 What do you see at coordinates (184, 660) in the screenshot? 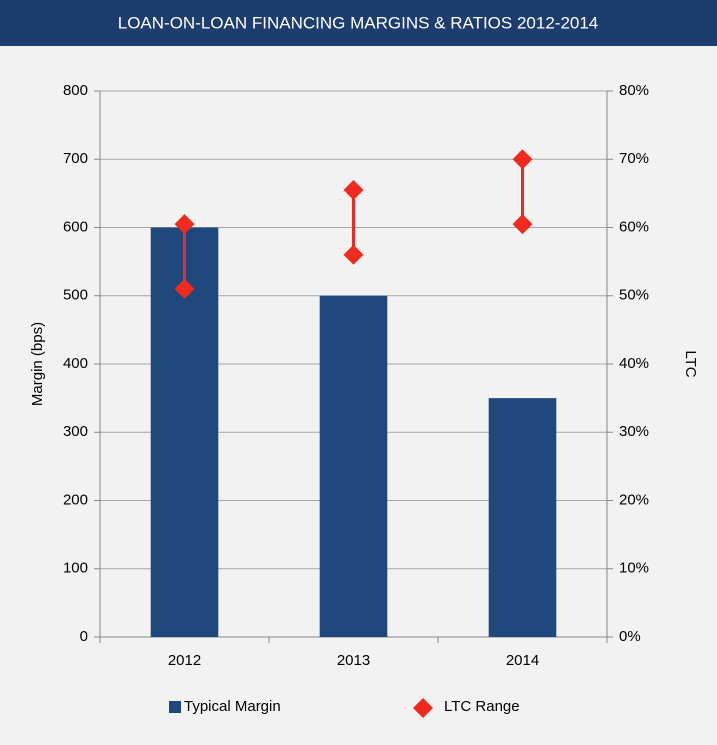
I see `x-tick-label: 2012` at bounding box center [184, 660].